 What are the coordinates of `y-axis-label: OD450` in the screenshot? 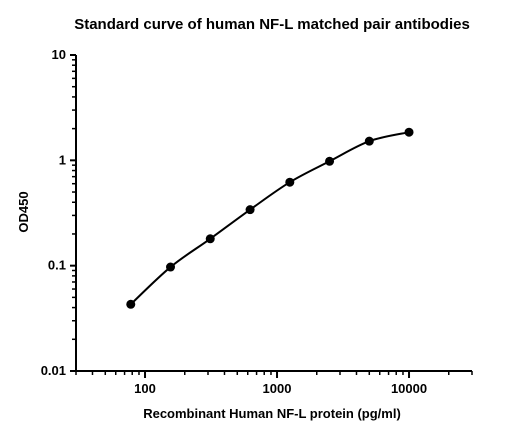 It's located at (23, 211).